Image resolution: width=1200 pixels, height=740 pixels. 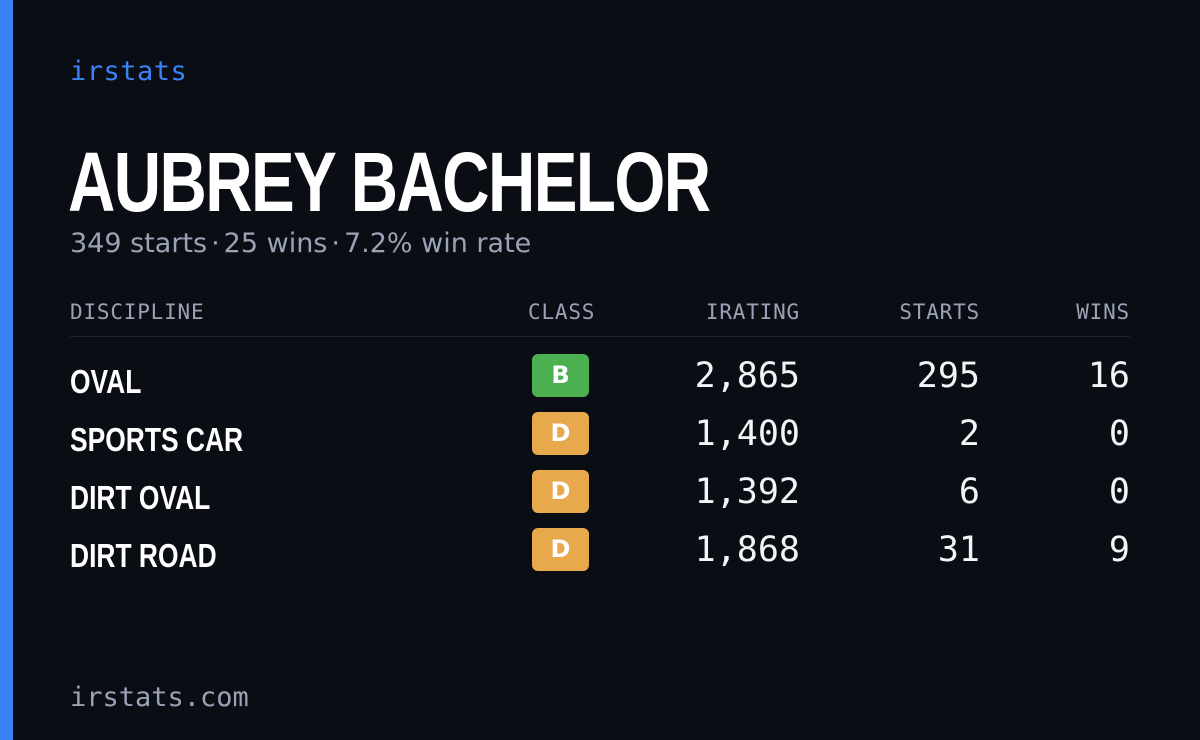 I want to click on starts-value: 6, so click(x=969, y=492).